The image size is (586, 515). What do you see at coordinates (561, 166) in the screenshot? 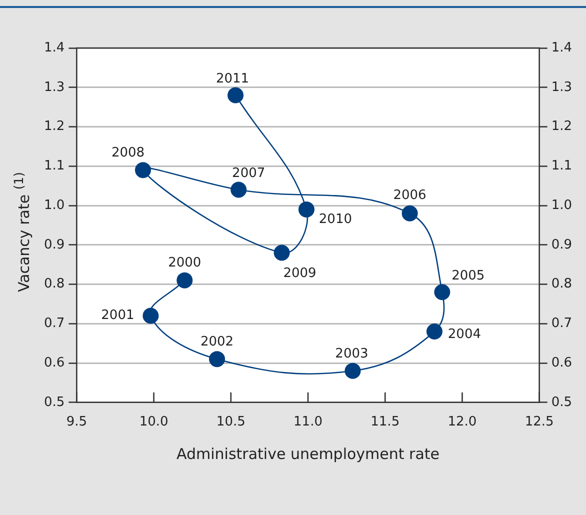
I see `y2-tick-label: 1.1` at bounding box center [561, 166].